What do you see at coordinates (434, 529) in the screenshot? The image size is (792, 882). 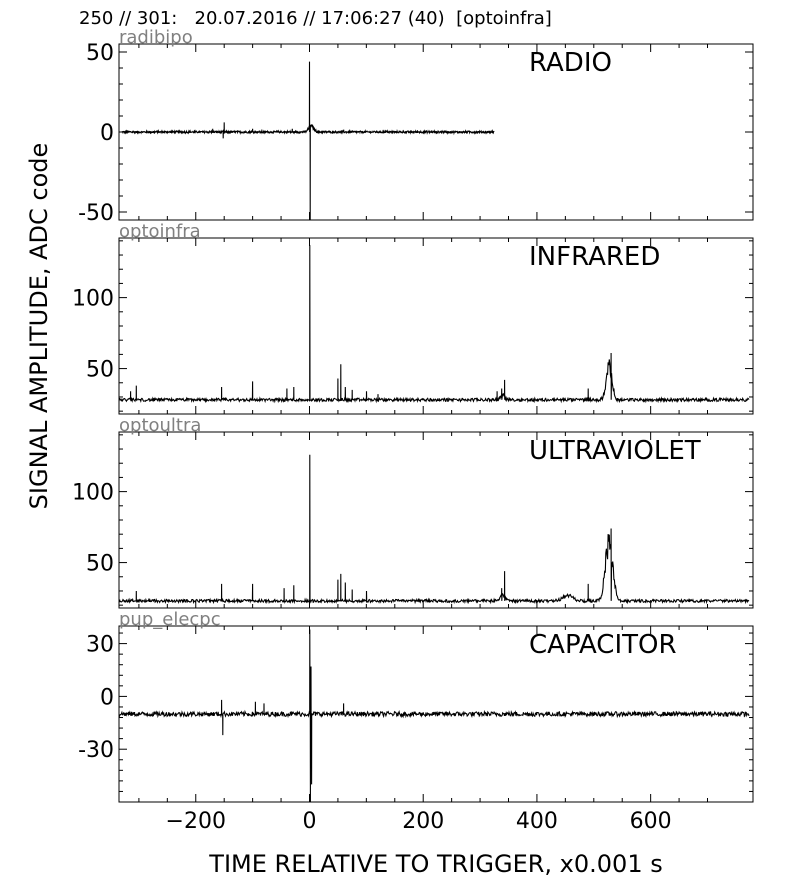 I see `series-line-optoultra` at bounding box center [434, 529].